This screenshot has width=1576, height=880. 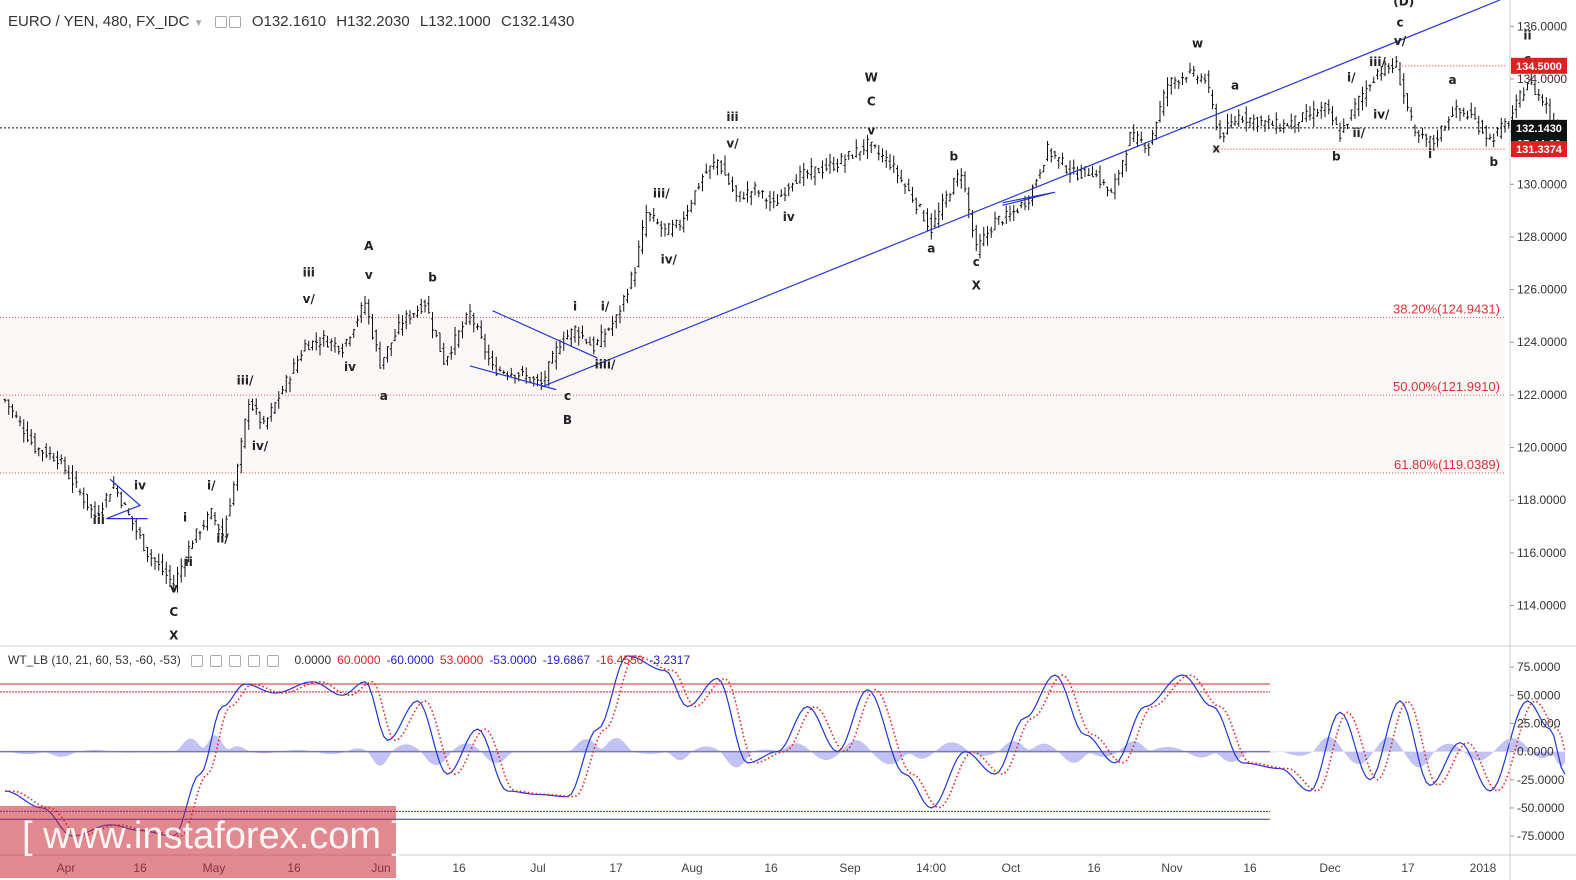 What do you see at coordinates (1446, 308) in the screenshot?
I see `fib-level-label: 38.20%(124.9431)` at bounding box center [1446, 308].